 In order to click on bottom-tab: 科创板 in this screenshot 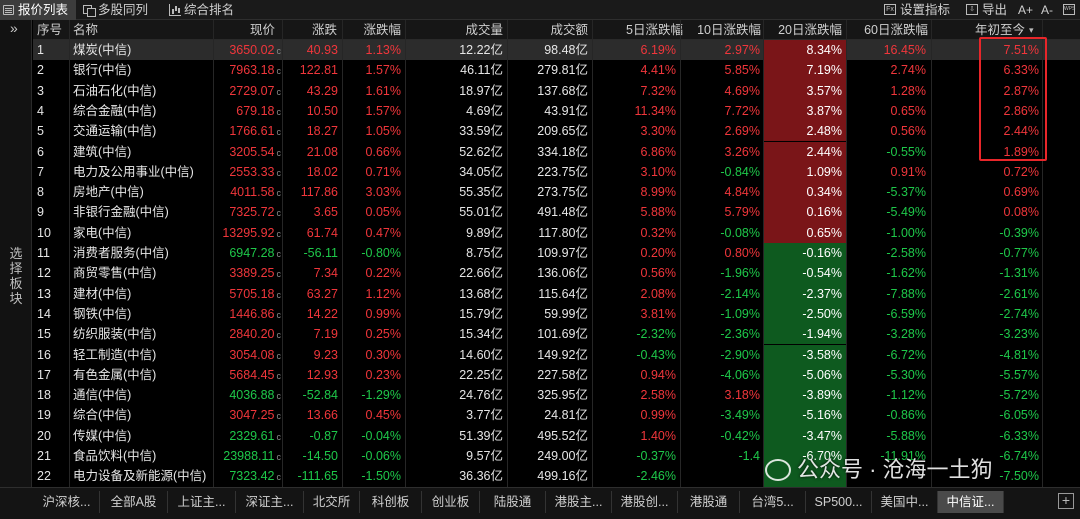, I will do `click(391, 502)`.